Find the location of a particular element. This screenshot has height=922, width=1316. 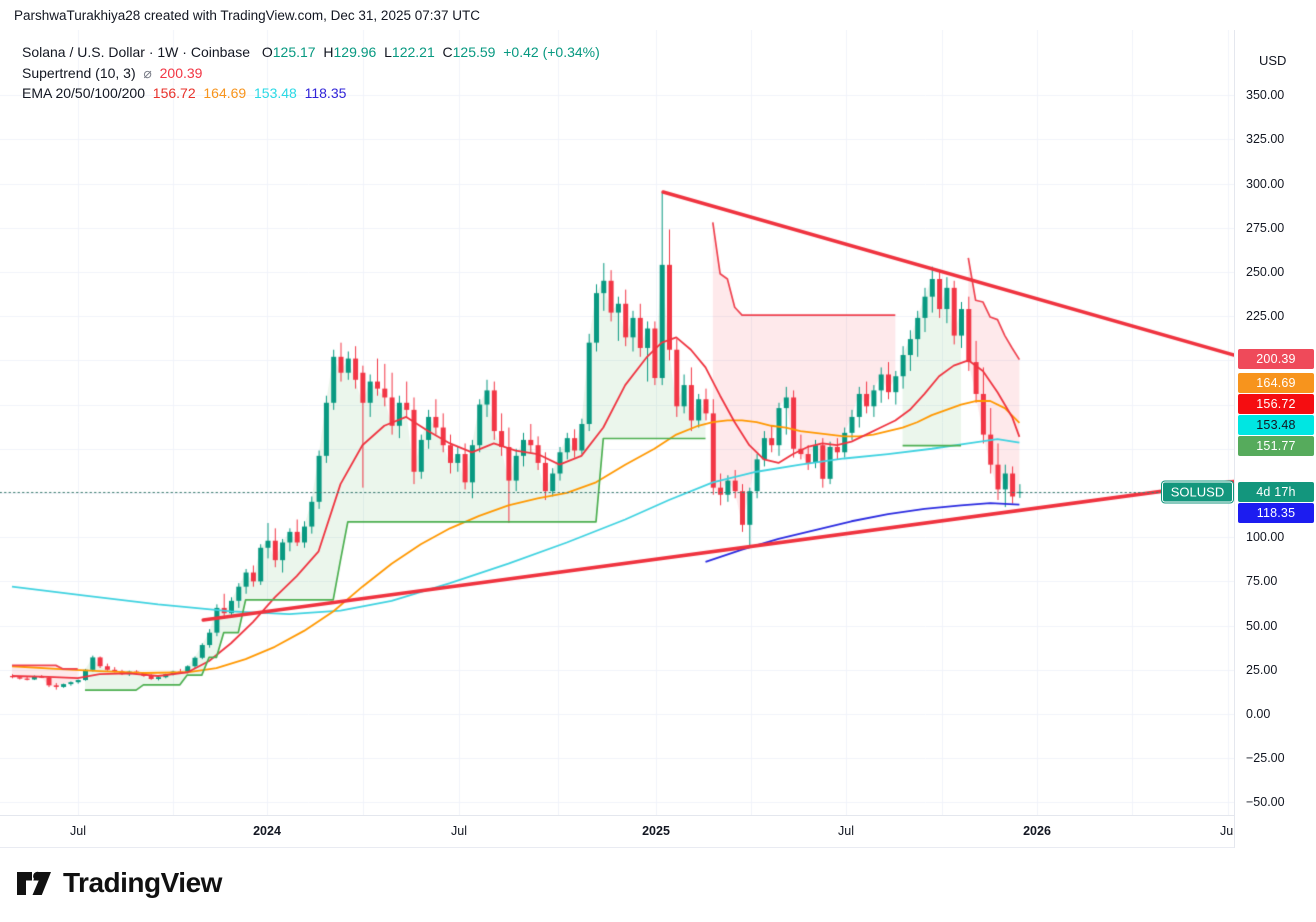

price-tick-label: −25.00 is located at coordinates (1265, 758).